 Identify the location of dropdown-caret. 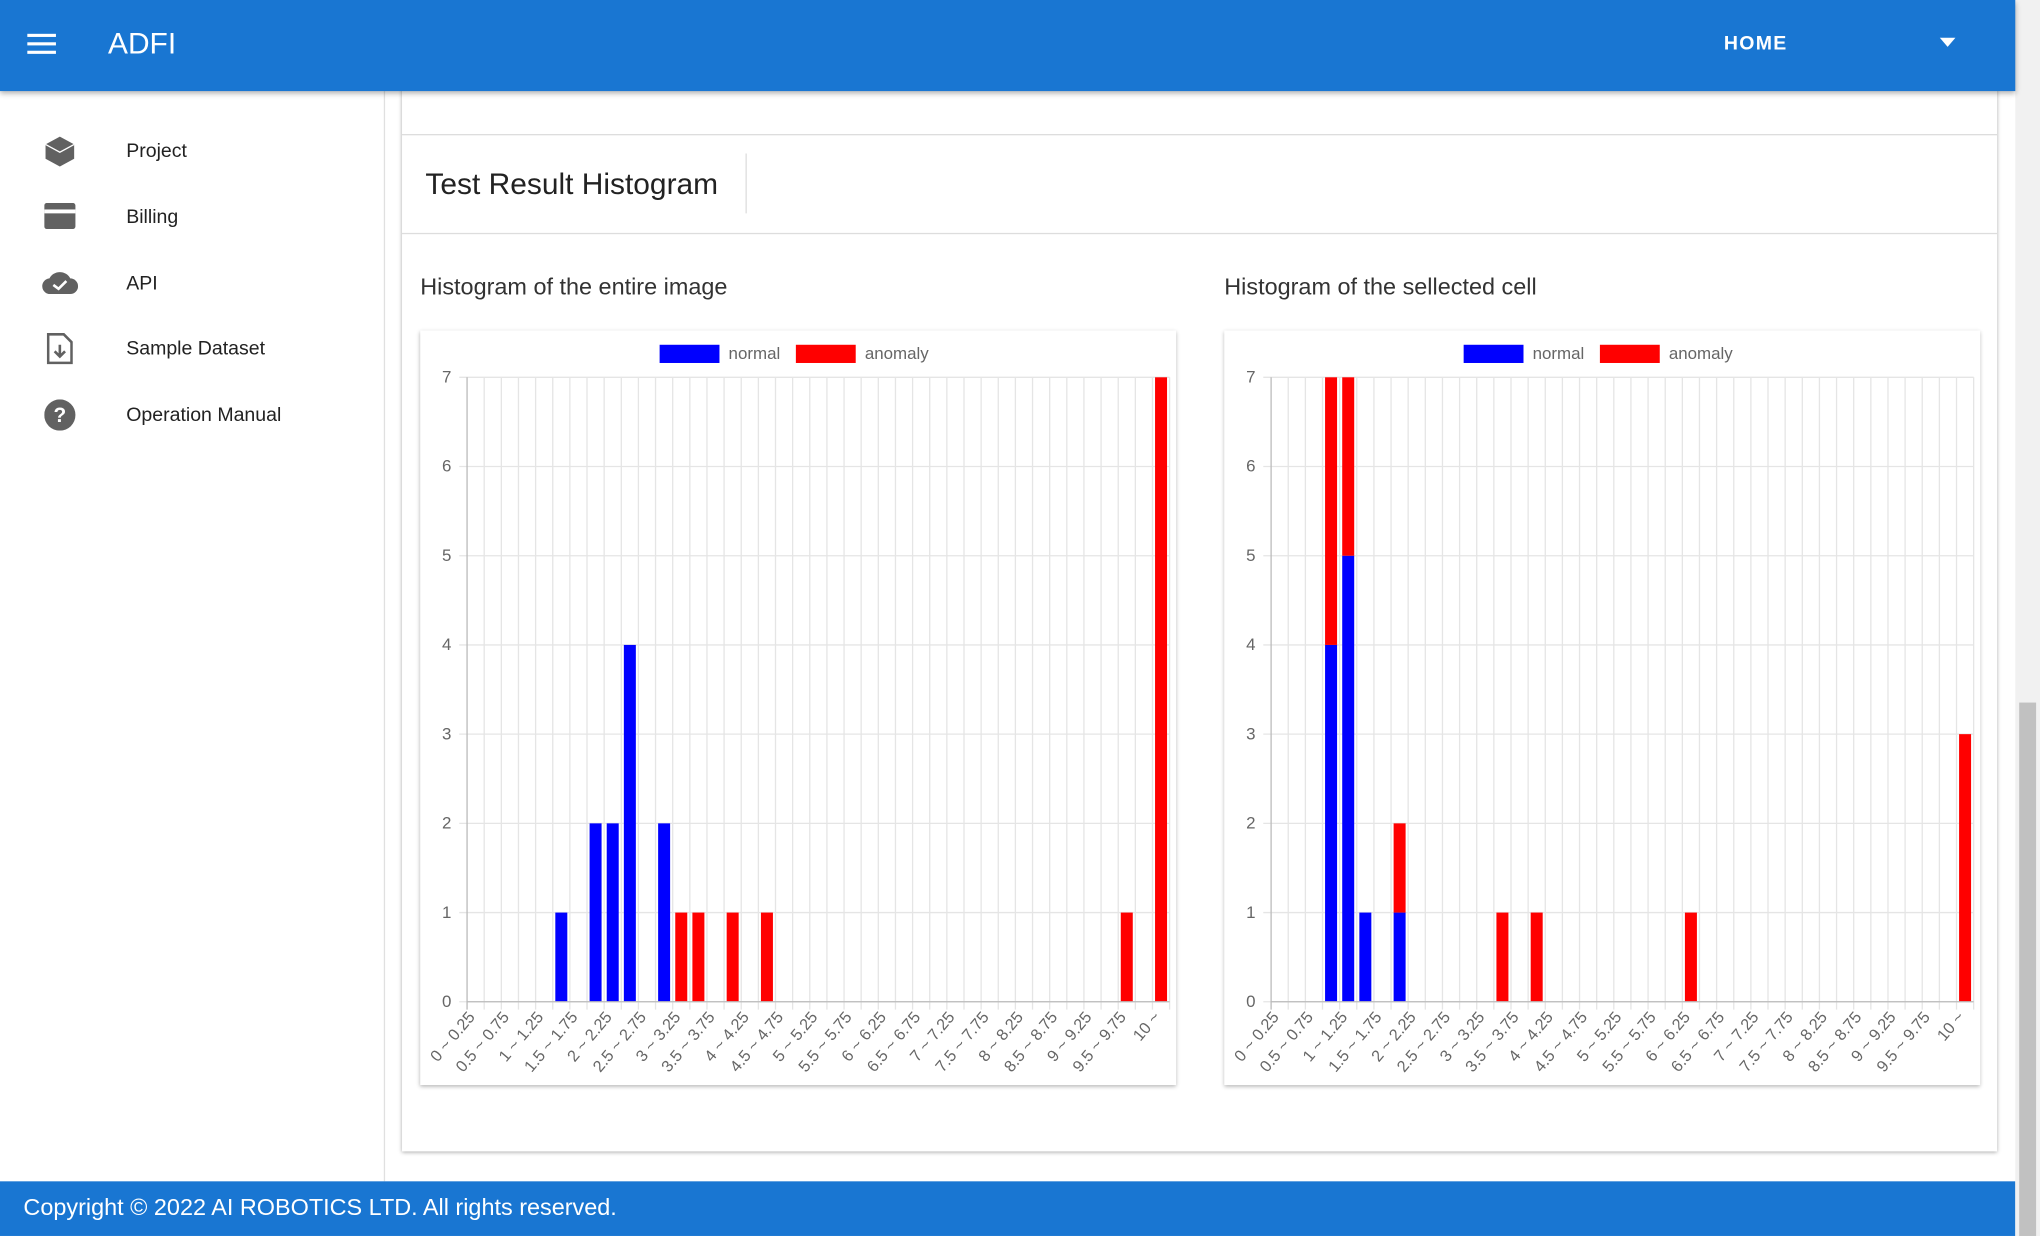
(1948, 42).